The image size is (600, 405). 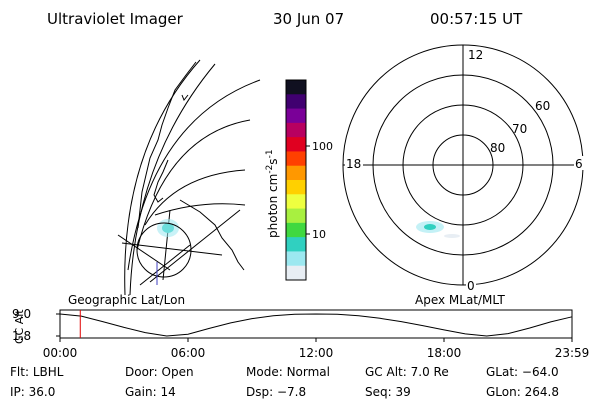 What do you see at coordinates (259, 392) in the screenshot?
I see `info-key: Dsp:` at bounding box center [259, 392].